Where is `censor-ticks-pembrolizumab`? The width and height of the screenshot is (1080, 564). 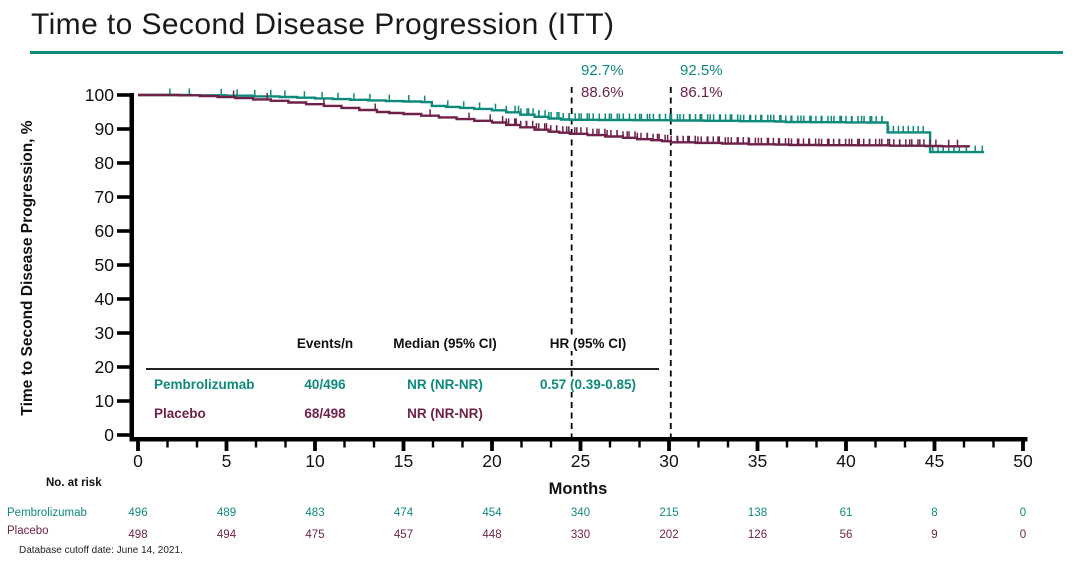
censor-ticks-pembrolizumab is located at coordinates (576, 121).